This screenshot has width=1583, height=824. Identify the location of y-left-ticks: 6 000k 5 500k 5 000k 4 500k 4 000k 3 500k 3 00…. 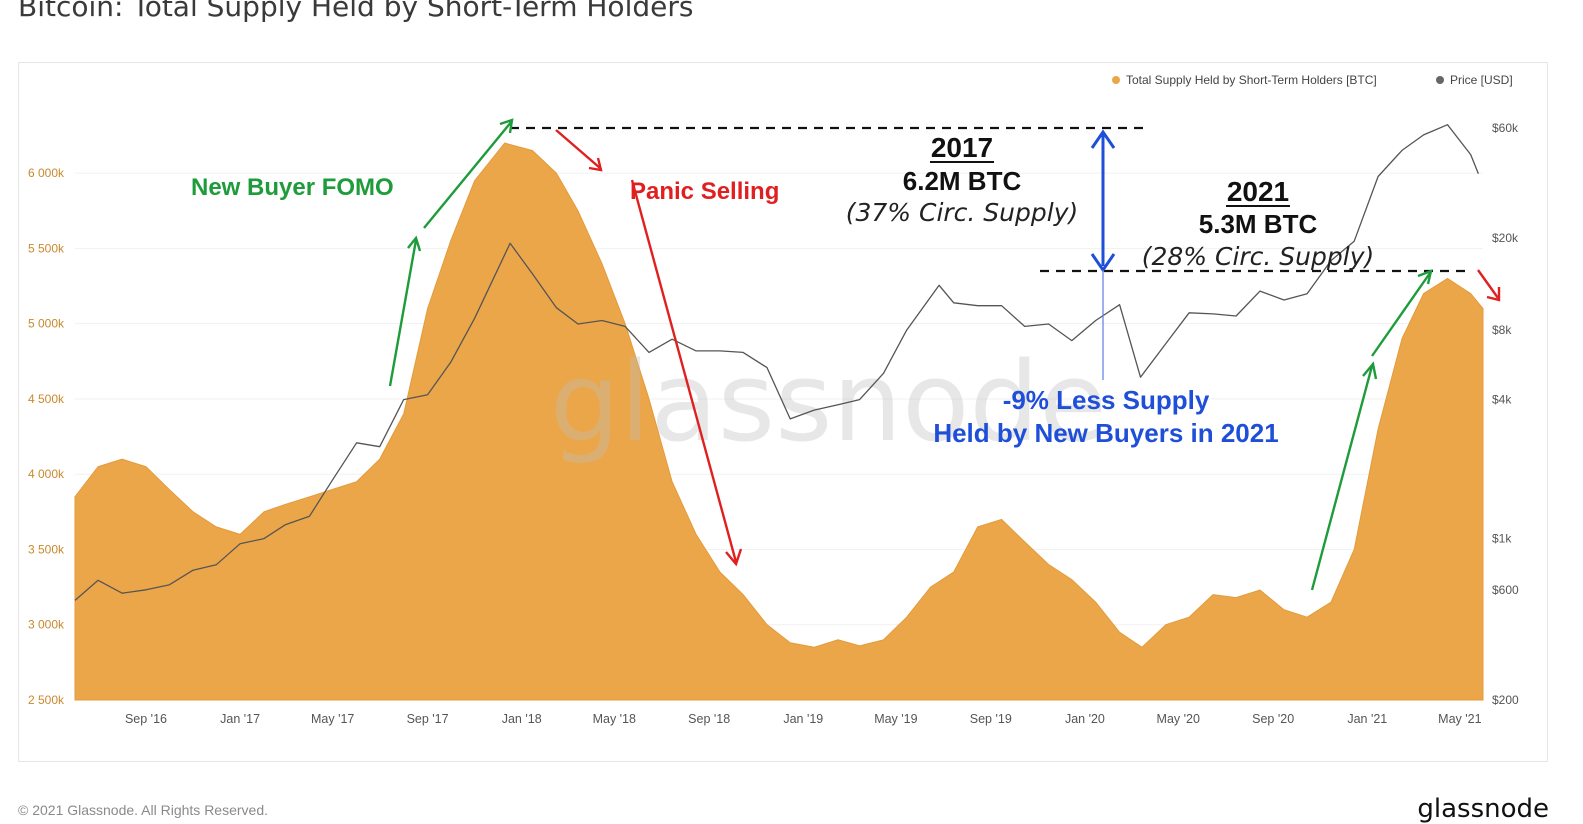
(46, 436).